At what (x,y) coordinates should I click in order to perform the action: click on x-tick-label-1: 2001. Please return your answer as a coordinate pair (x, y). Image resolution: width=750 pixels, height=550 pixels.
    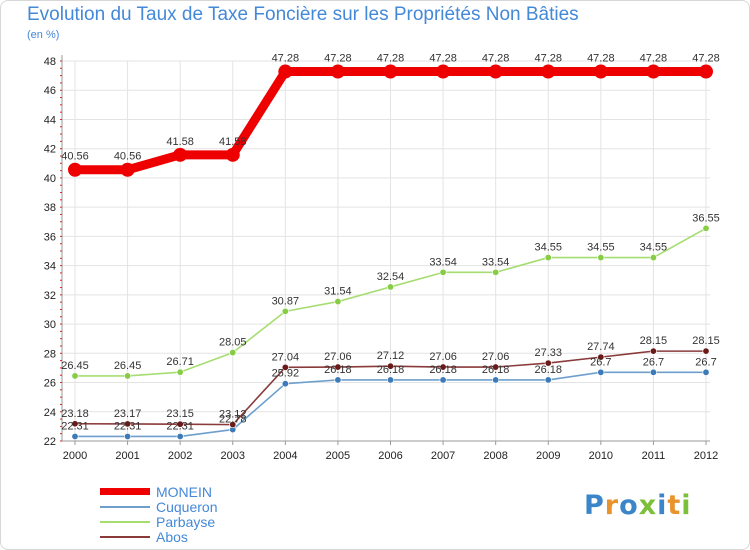
    Looking at the image, I should click on (127, 456).